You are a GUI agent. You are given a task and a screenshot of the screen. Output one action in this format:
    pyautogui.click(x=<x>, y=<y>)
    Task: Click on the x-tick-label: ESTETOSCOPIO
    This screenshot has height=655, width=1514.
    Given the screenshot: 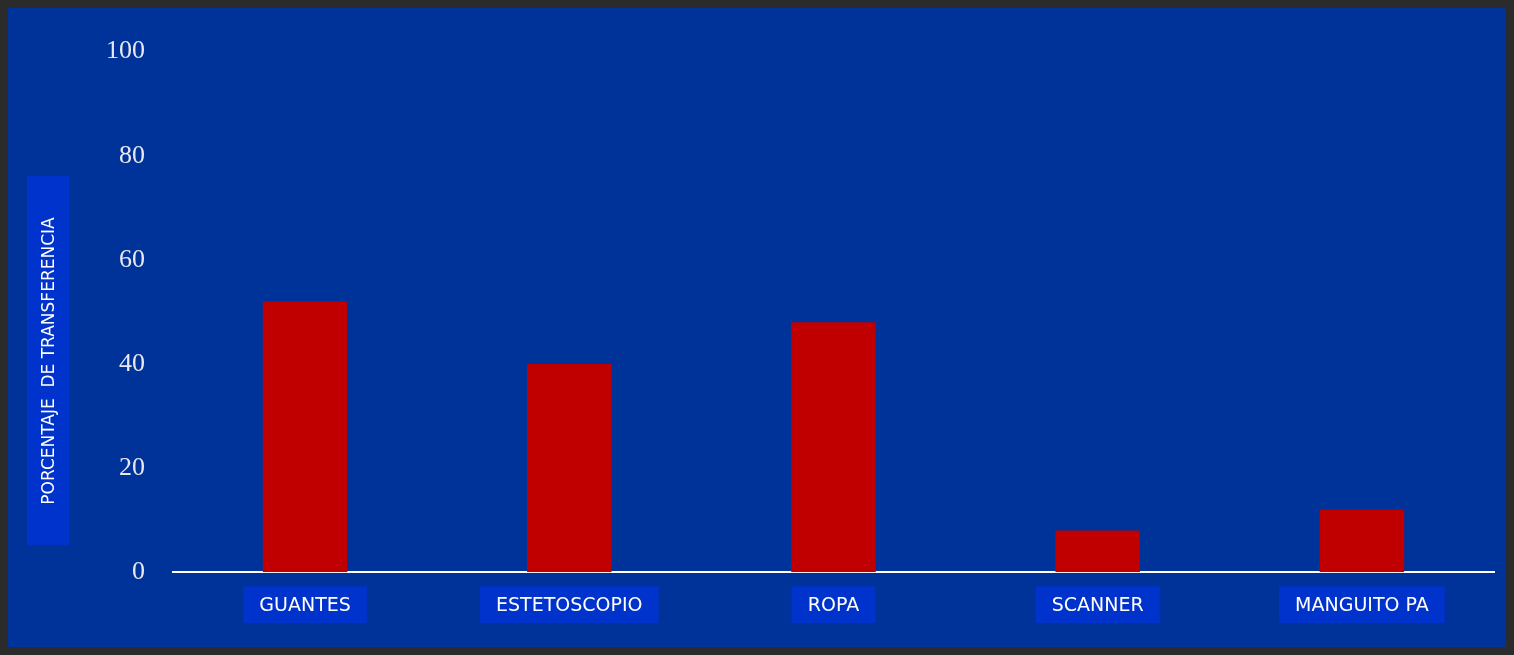 What is the action you would take?
    pyautogui.click(x=569, y=603)
    